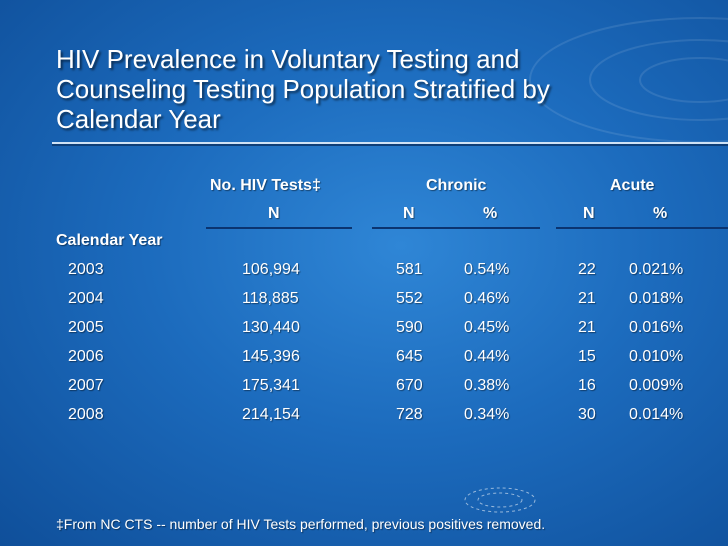 Image resolution: width=728 pixels, height=546 pixels. What do you see at coordinates (589, 213) in the screenshot?
I see `subheader-acute-n: N` at bounding box center [589, 213].